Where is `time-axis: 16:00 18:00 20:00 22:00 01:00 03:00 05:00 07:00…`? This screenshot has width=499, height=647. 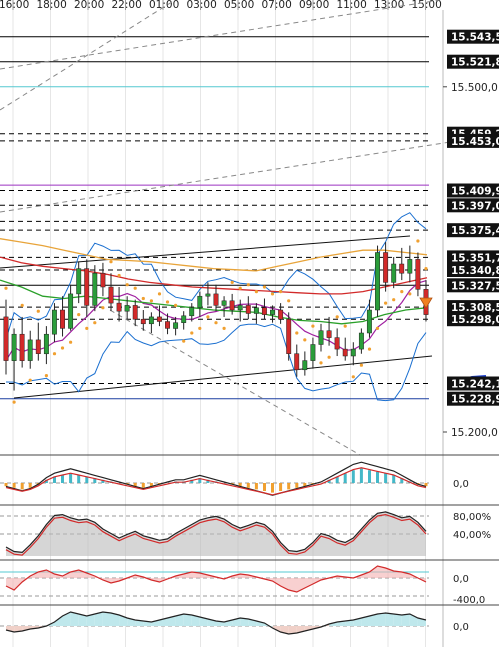
time-axis: 16:00 18:00 20:00 22:00 01:00 03:00 05:00 07:00… is located at coordinates (249, 5).